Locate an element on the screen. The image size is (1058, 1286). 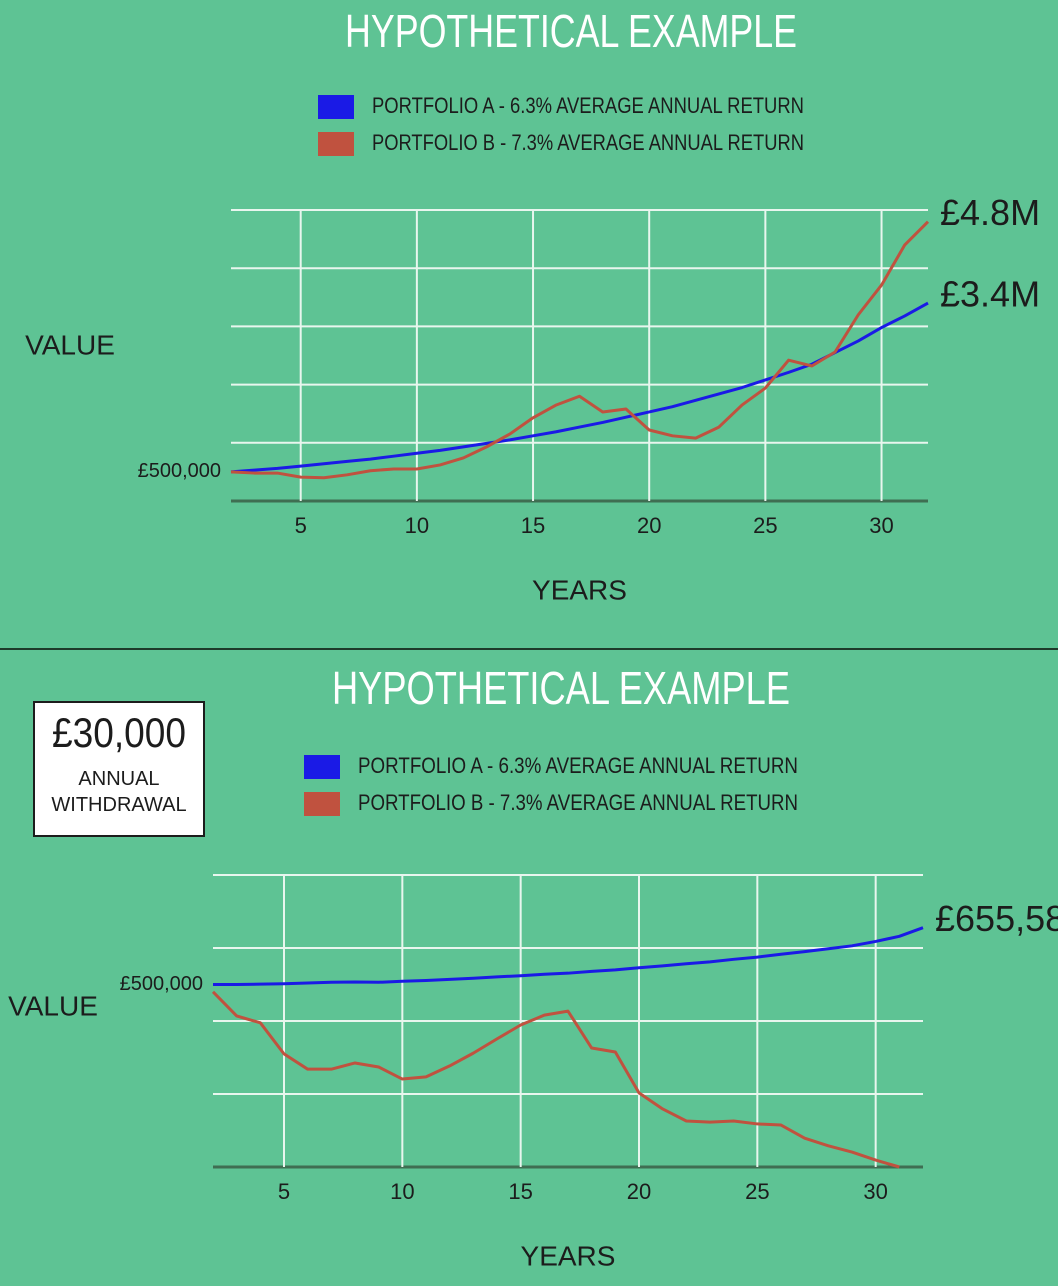
end-value-label: £655,587 is located at coordinates (996, 918).